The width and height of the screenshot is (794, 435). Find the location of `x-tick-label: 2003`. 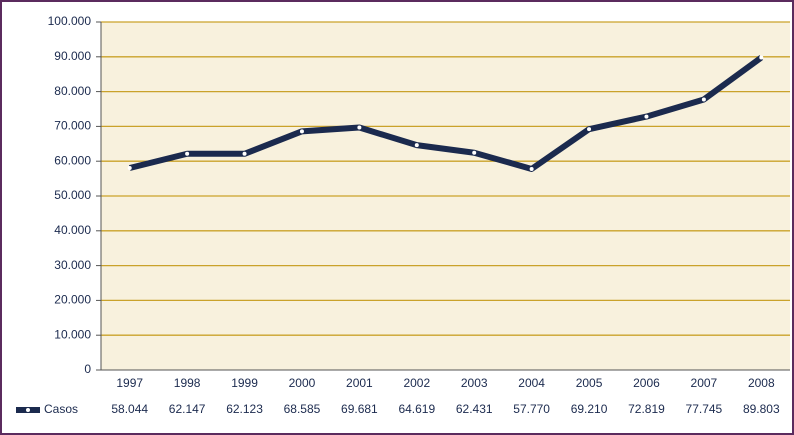

x-tick-label: 2003 is located at coordinates (474, 383).